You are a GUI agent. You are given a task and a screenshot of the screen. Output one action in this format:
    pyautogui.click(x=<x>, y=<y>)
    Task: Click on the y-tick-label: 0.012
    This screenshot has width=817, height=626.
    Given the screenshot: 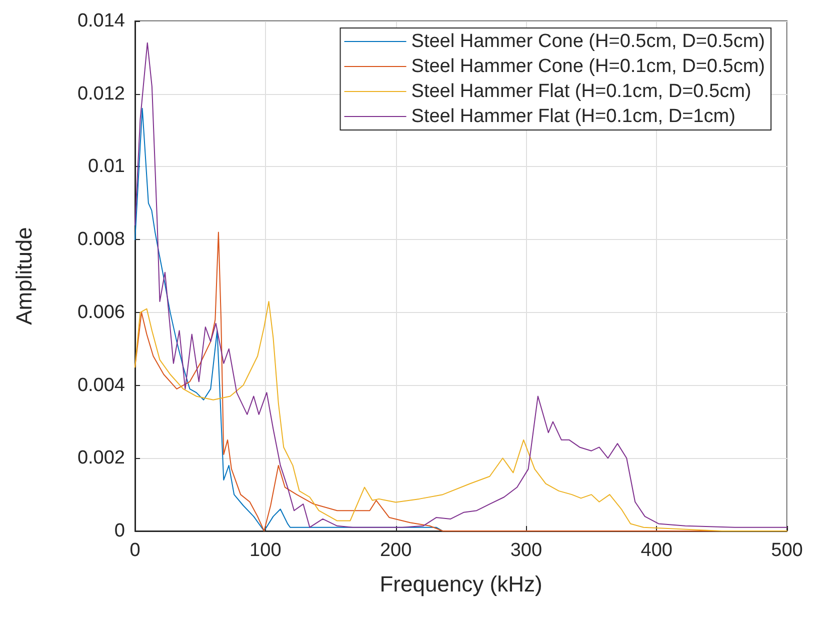 What is the action you would take?
    pyautogui.click(x=101, y=93)
    